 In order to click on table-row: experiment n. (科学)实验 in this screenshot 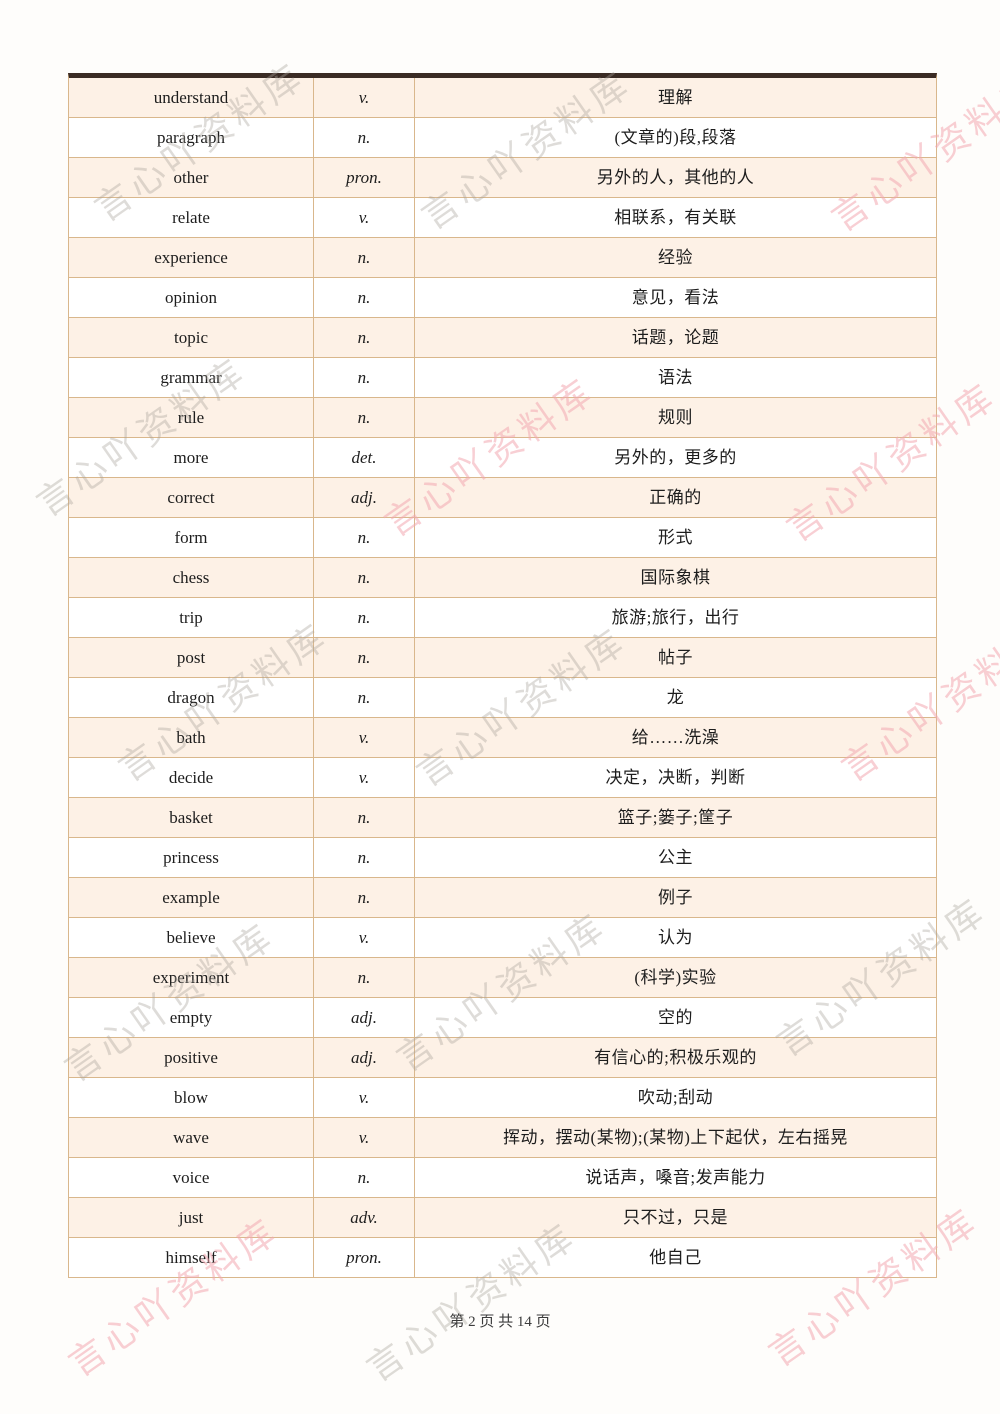, I will do `click(502, 978)`.